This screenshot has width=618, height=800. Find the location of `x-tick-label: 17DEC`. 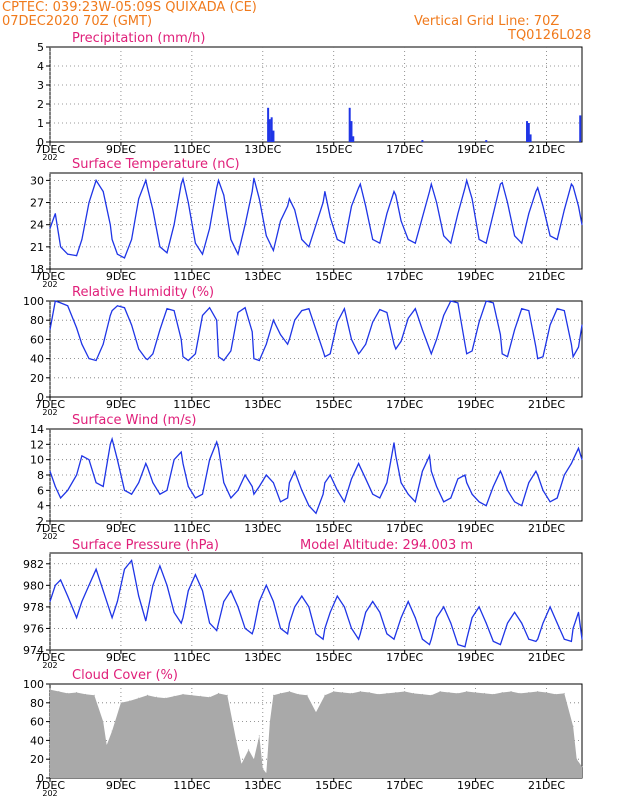

x-tick-label: 17DEC is located at coordinates (404, 657).